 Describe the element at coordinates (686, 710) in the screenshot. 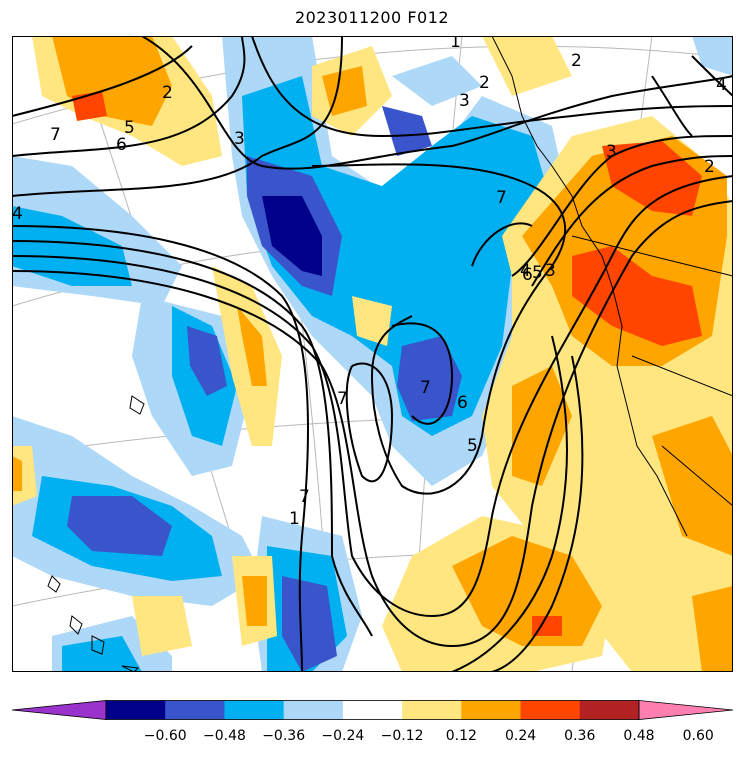

I see `colorbar-extend-high` at that location.